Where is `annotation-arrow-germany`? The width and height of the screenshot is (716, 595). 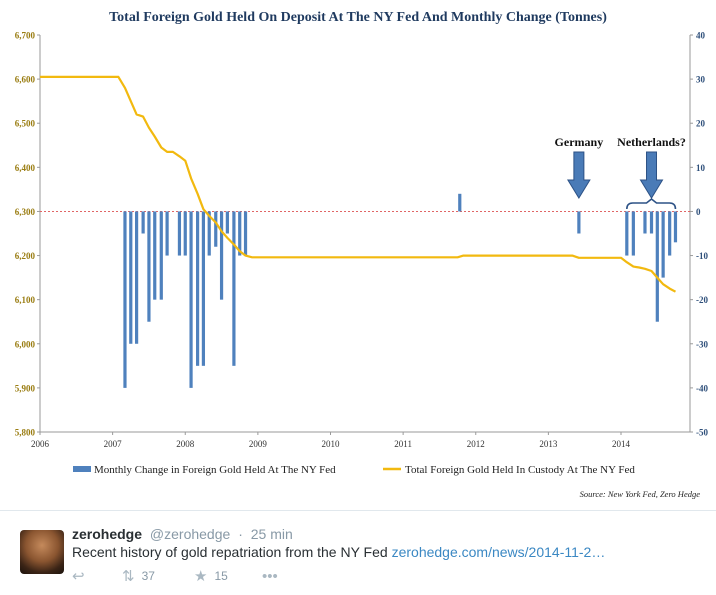
annotation-arrow-germany is located at coordinates (578, 175).